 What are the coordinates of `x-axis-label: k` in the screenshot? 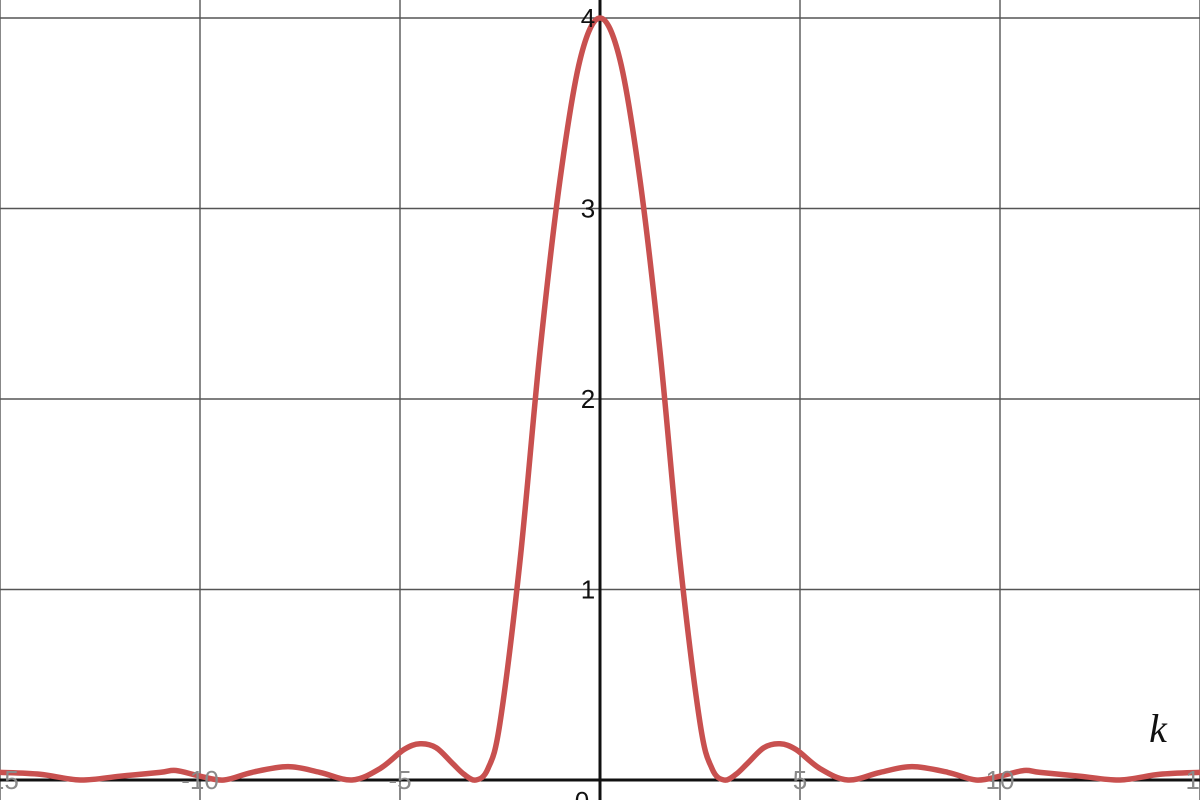 It's located at (1158, 728).